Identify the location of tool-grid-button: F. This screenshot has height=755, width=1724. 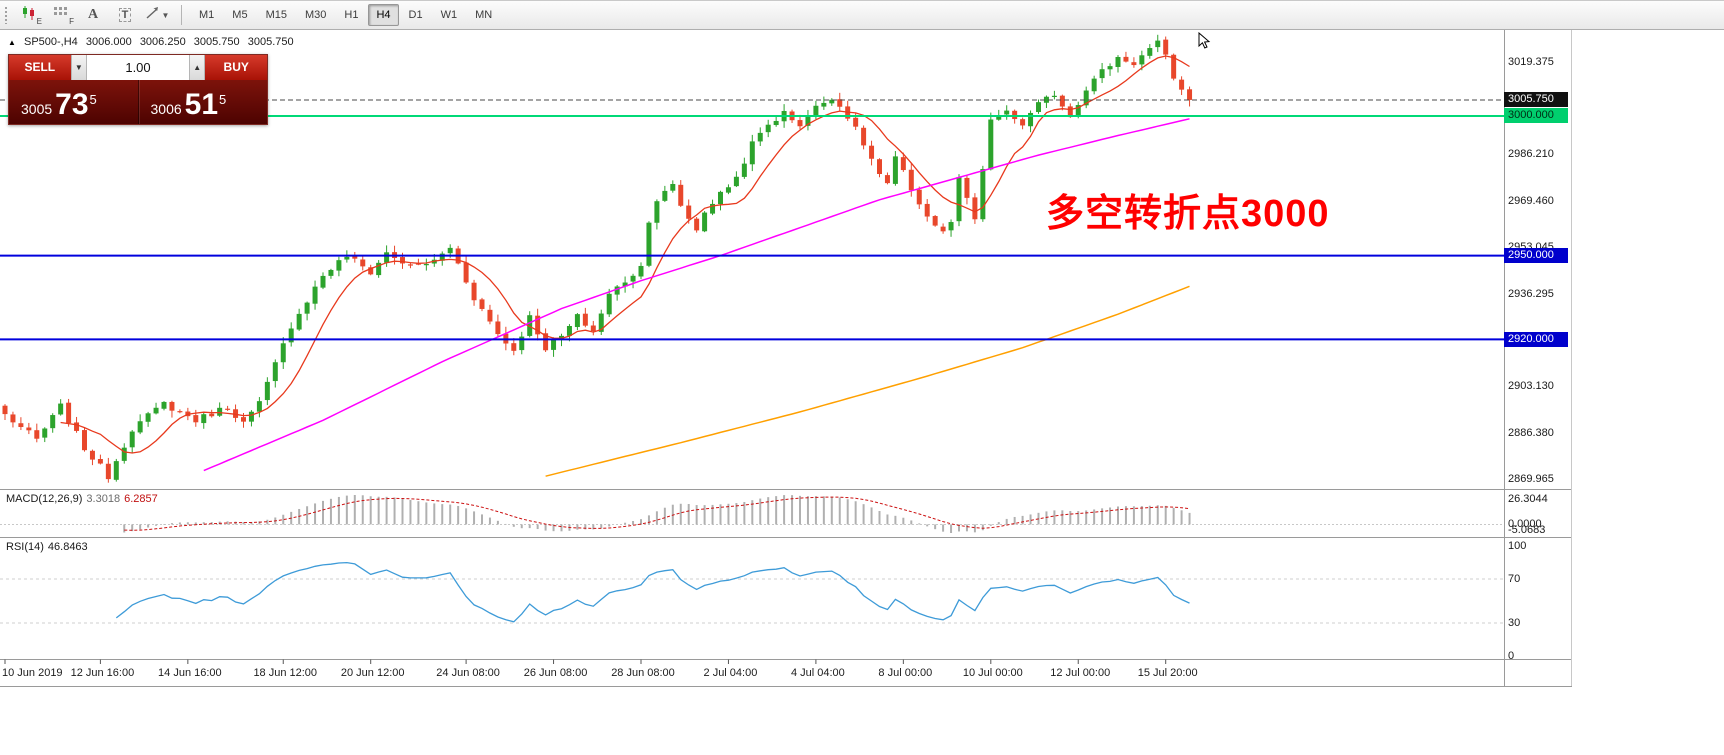
(61, 15).